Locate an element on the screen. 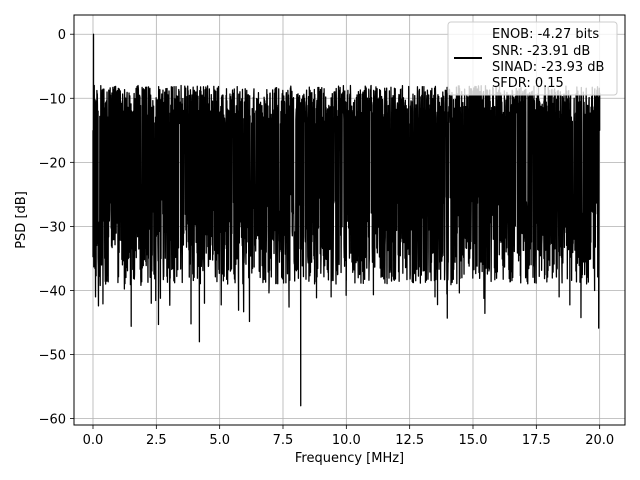 This screenshot has width=640, height=480. y-tick-label: −50 is located at coordinates (52, 356).